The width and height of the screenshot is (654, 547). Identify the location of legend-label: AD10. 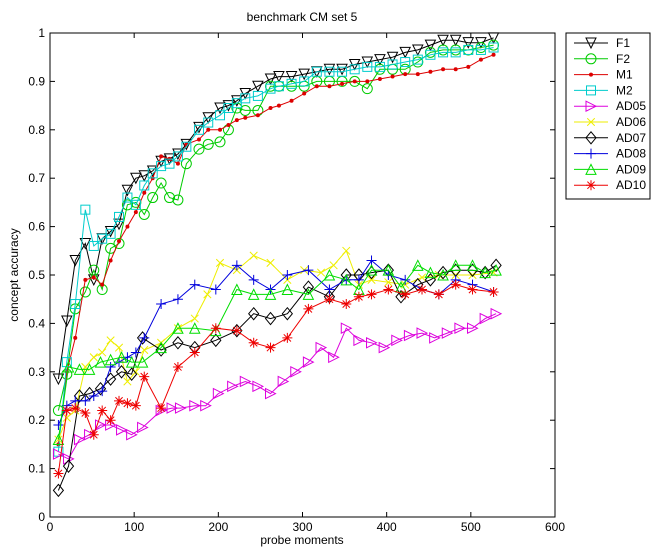
(631, 185).